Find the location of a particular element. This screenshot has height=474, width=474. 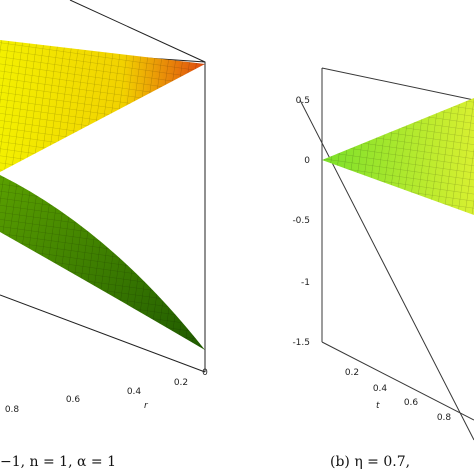

axis-label: r is located at coordinates (146, 406).